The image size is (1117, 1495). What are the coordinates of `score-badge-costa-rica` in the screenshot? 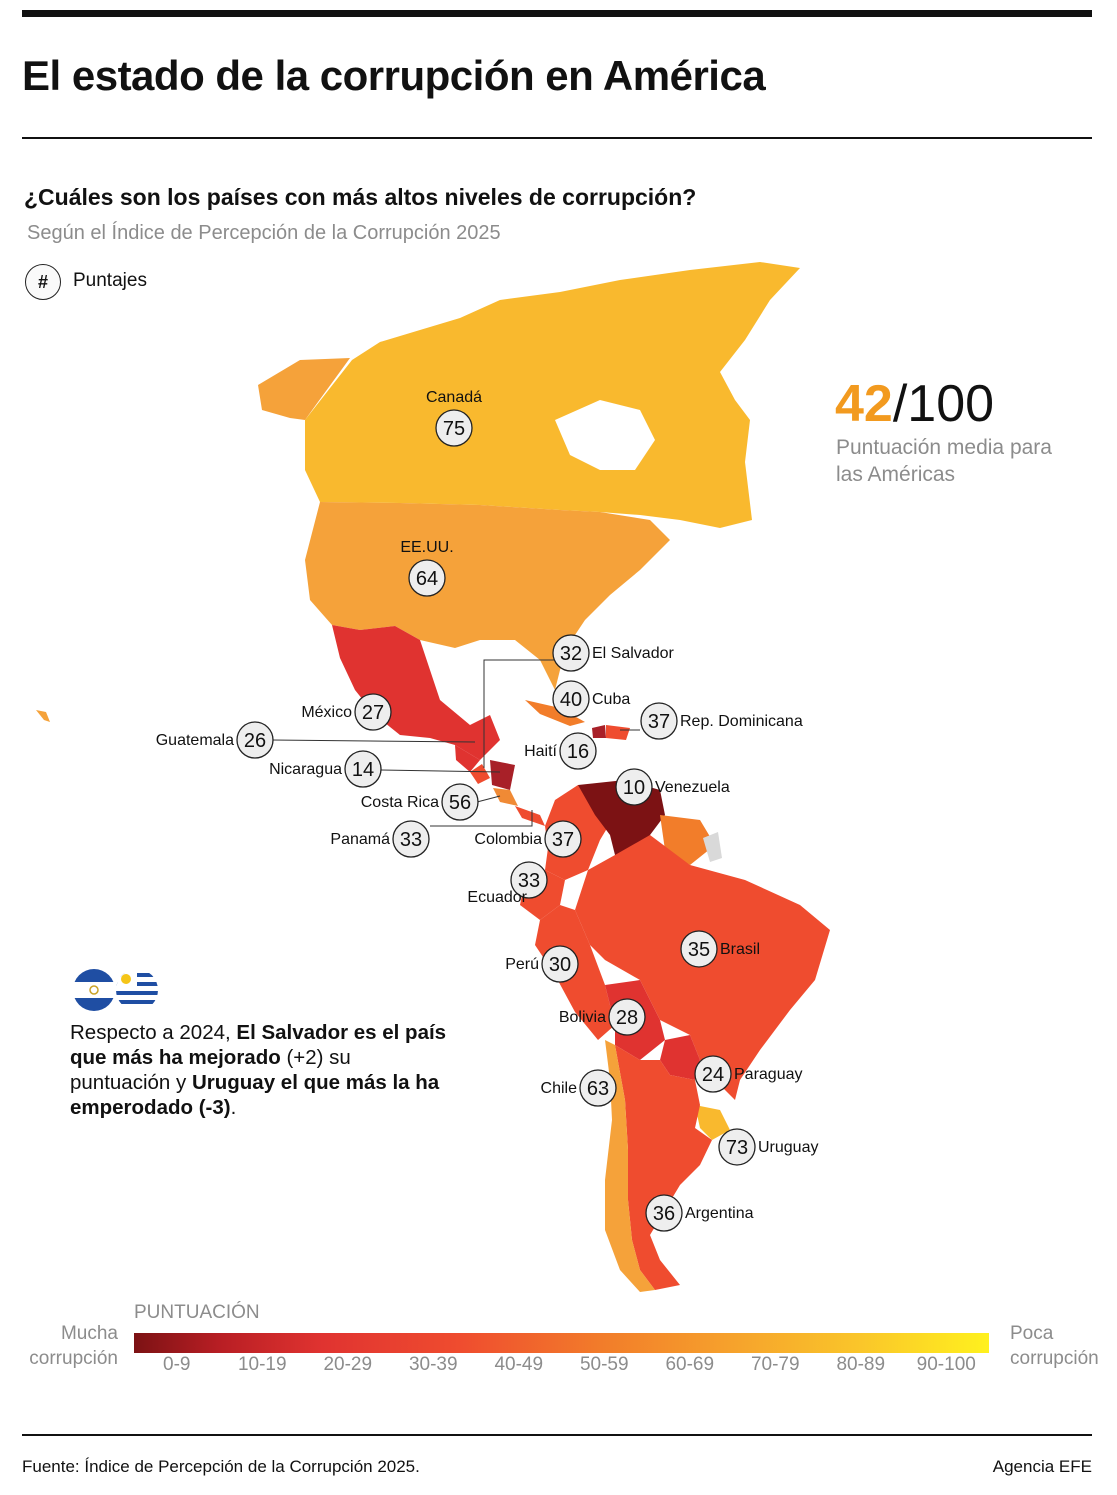 It's located at (460, 802).